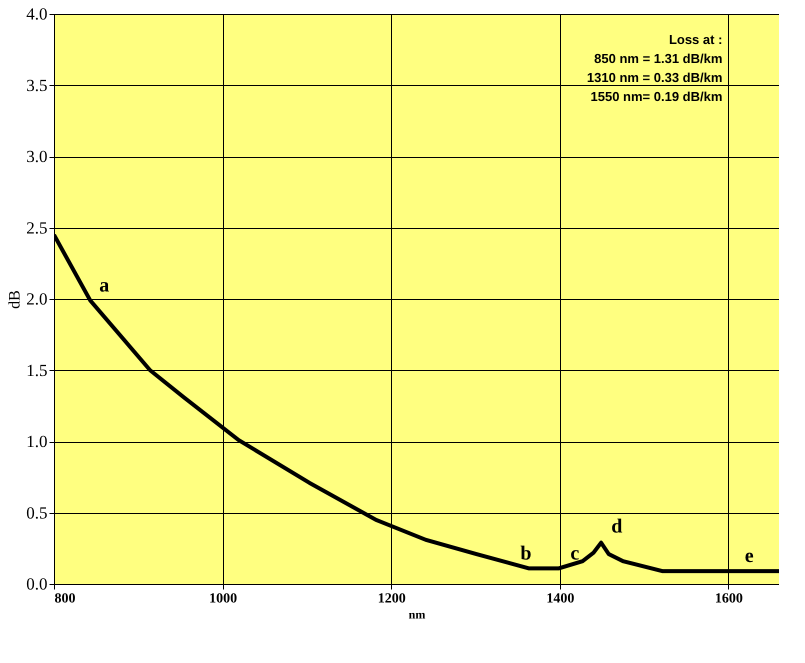 This screenshot has height=663, width=805. Describe the element at coordinates (37, 370) in the screenshot. I see `y-tick-label: 1.5` at that location.